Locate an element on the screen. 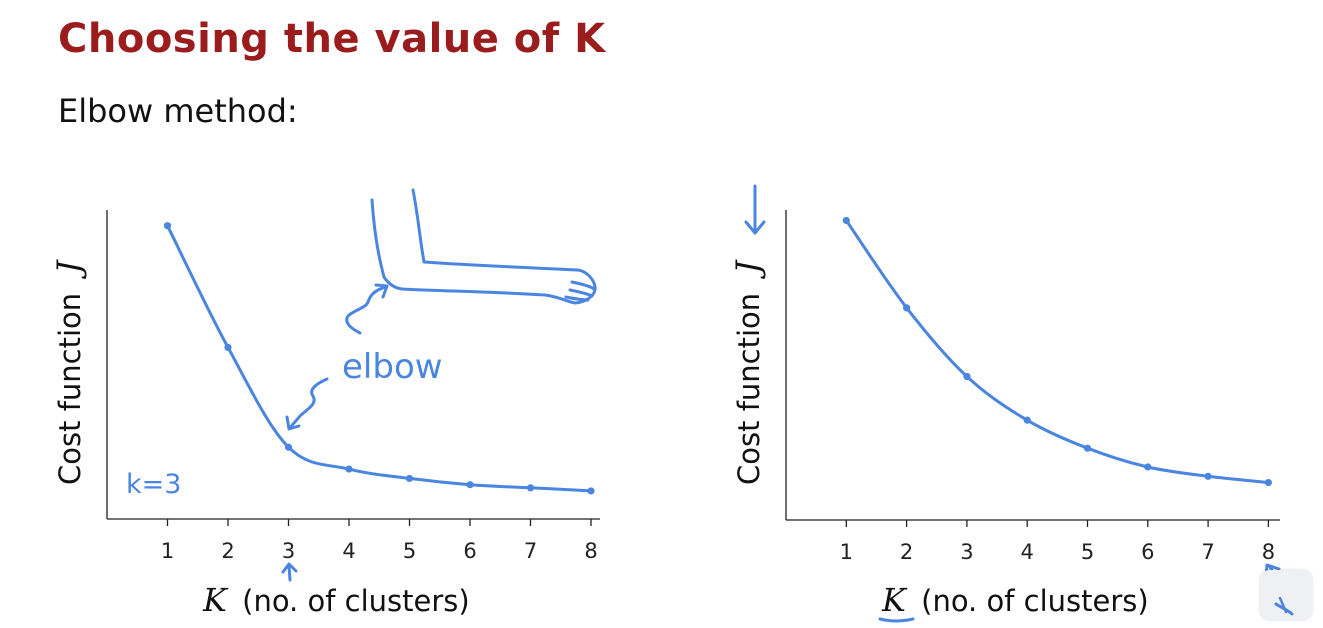 This screenshot has height=628, width=1323. ticks-right: 1 2 3 4 5 6 7 8 is located at coordinates (1057, 542).